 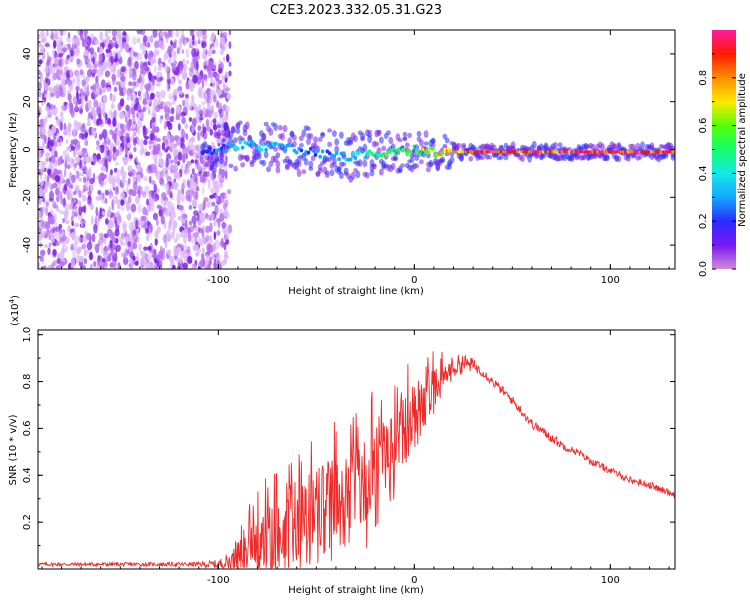 I want to click on snr-x-label: Height of straight line (km), so click(x=356, y=590).